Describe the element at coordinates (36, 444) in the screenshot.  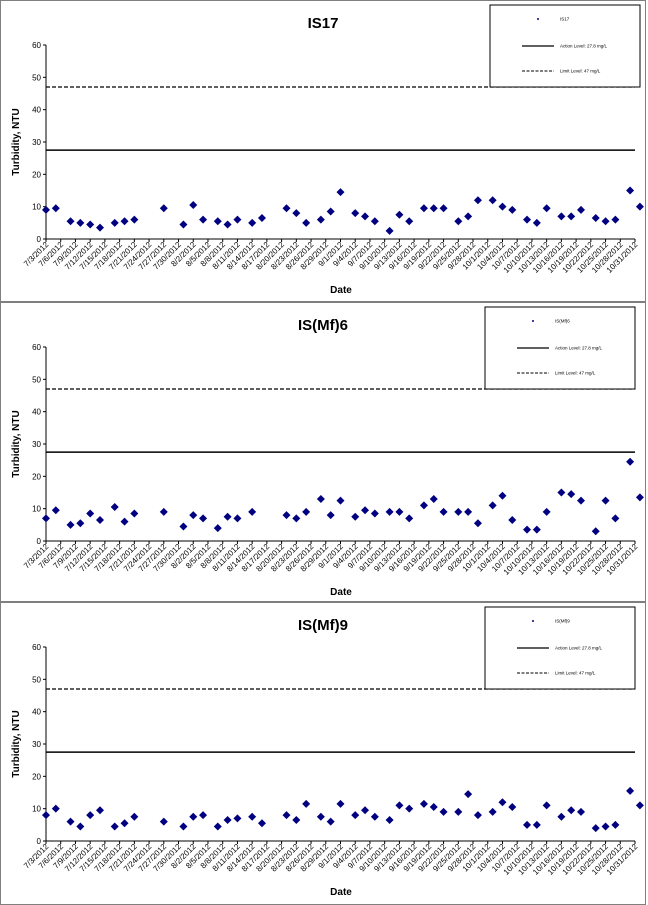
I see `y-tick-label: 30` at that location.